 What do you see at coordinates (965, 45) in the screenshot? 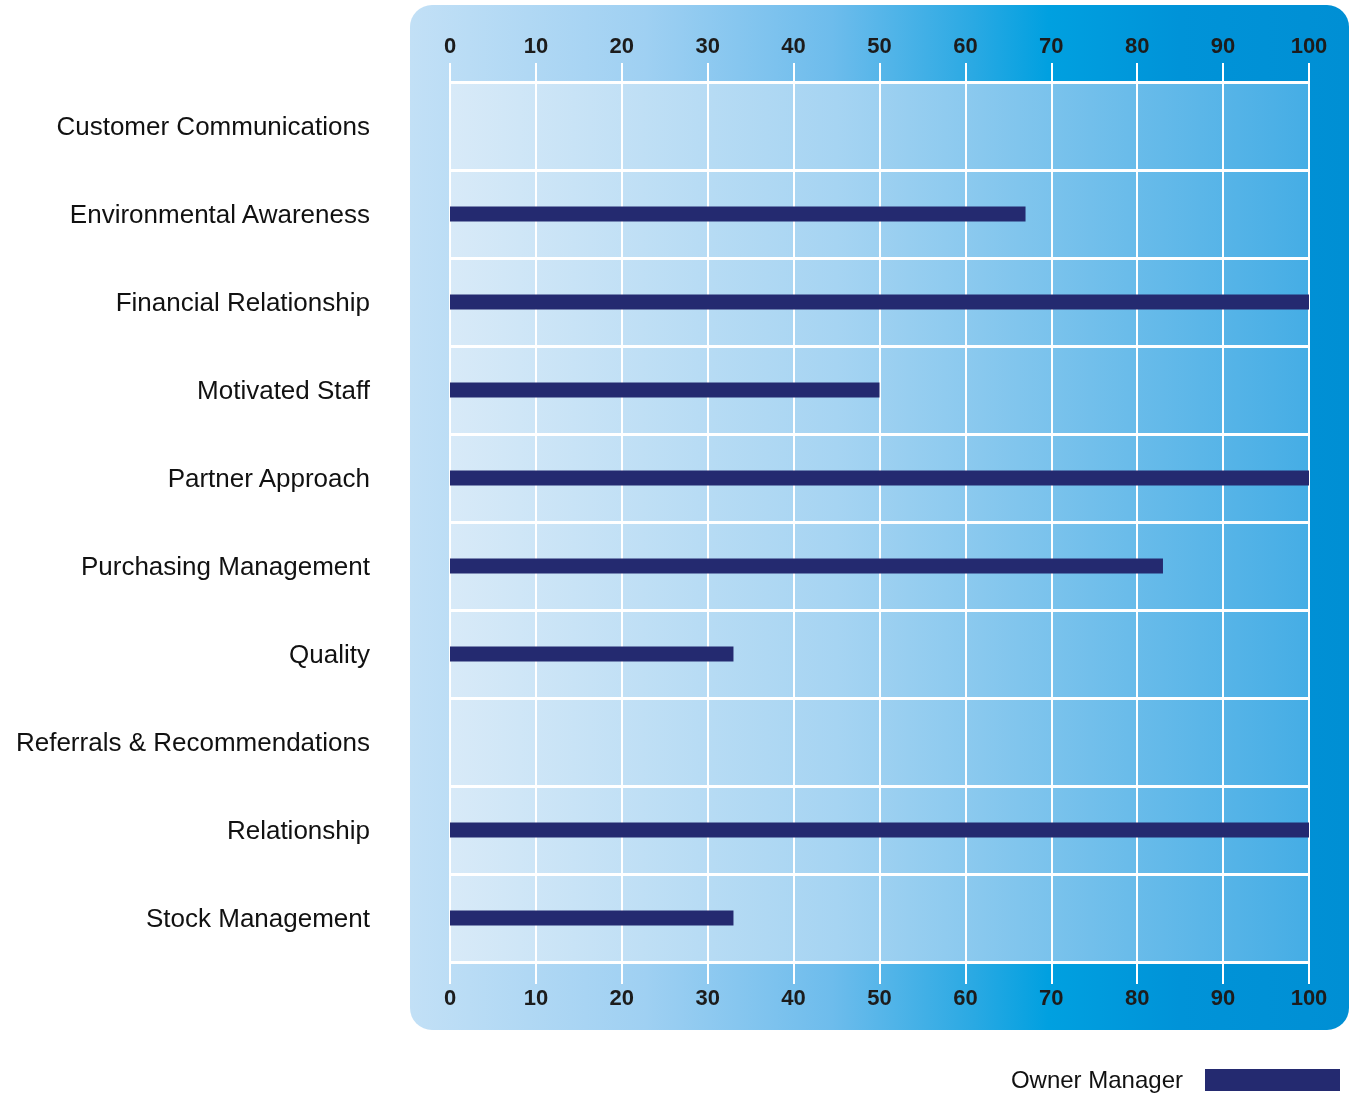
I see `x2-tick-label: 60` at bounding box center [965, 45].